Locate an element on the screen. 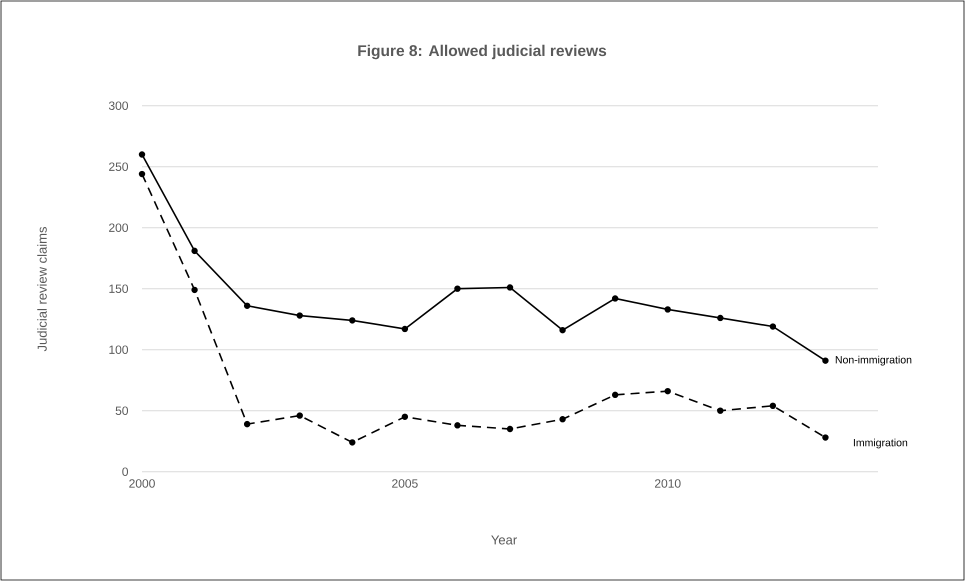  y-tick-label: 250 is located at coordinates (118, 166).